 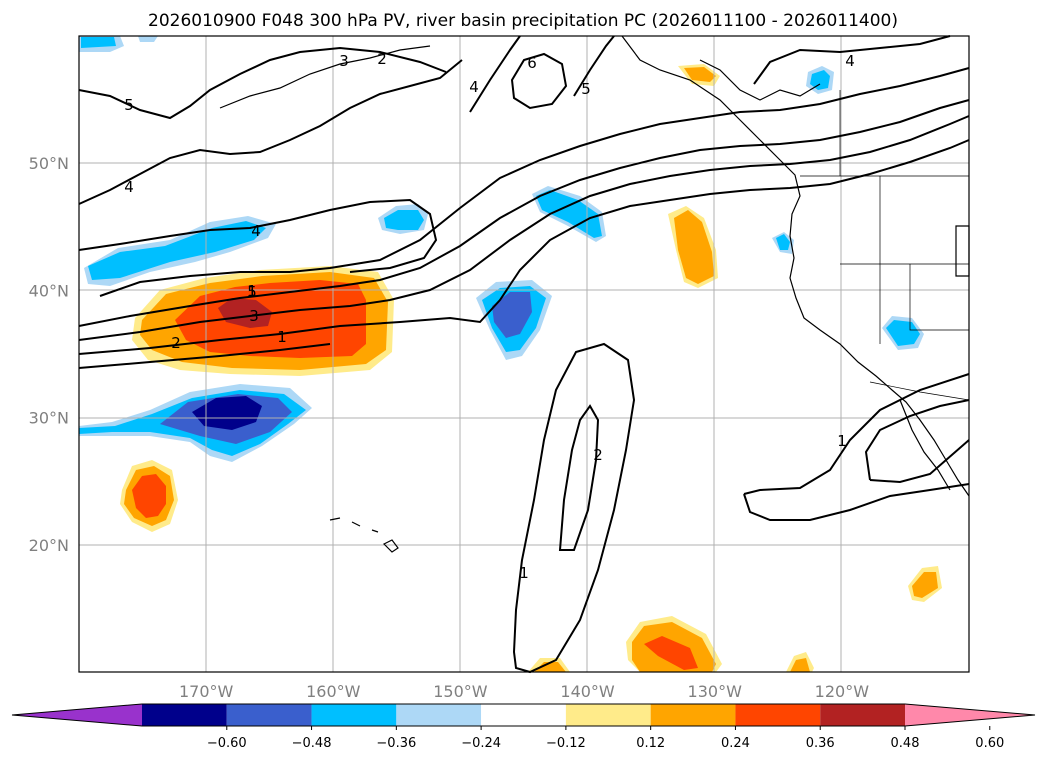 What do you see at coordinates (820, 743) in the screenshot?
I see `colorbar-tick-label: 0.36` at bounding box center [820, 743].